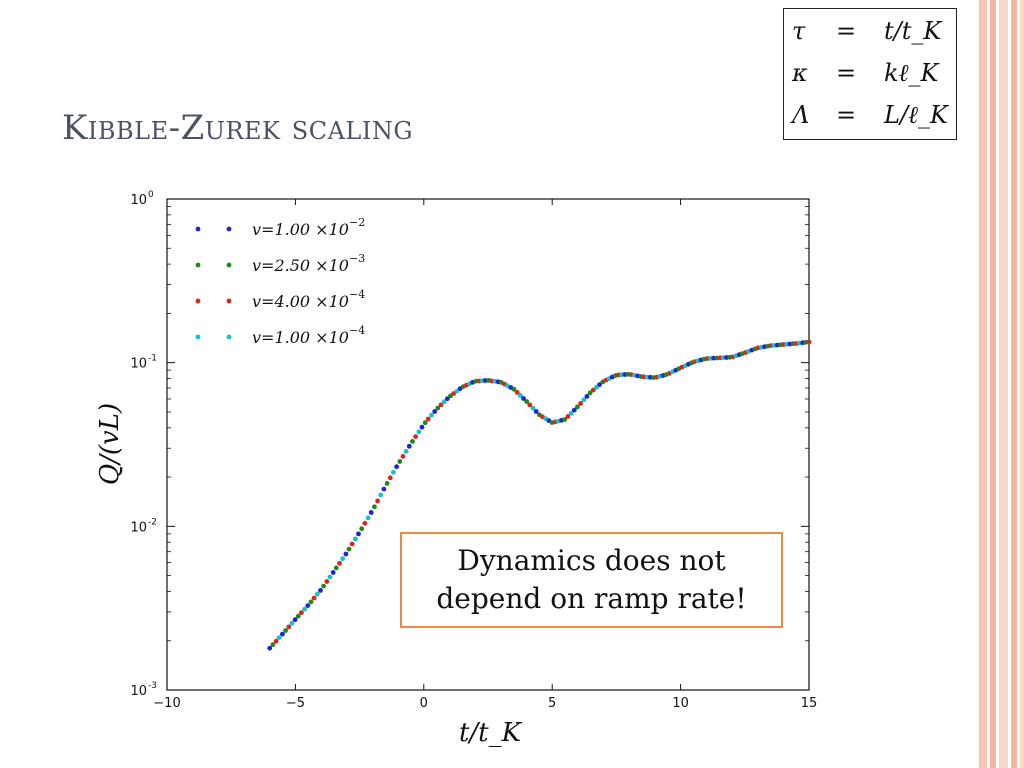 The image size is (1024, 768). What do you see at coordinates (680, 703) in the screenshot?
I see `x-tick-label: 10` at bounding box center [680, 703].